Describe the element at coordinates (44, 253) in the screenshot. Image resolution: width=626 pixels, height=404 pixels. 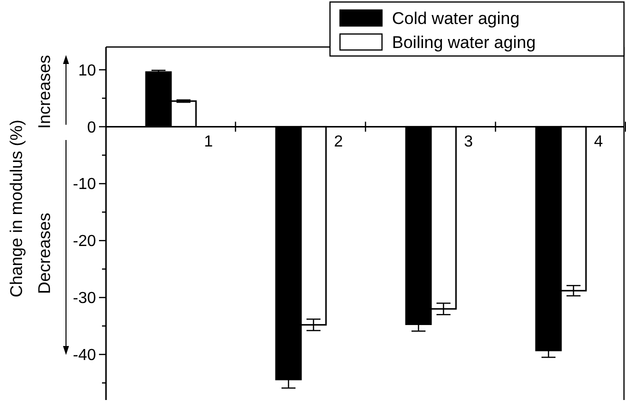
I see `text: Decreases` at that location.